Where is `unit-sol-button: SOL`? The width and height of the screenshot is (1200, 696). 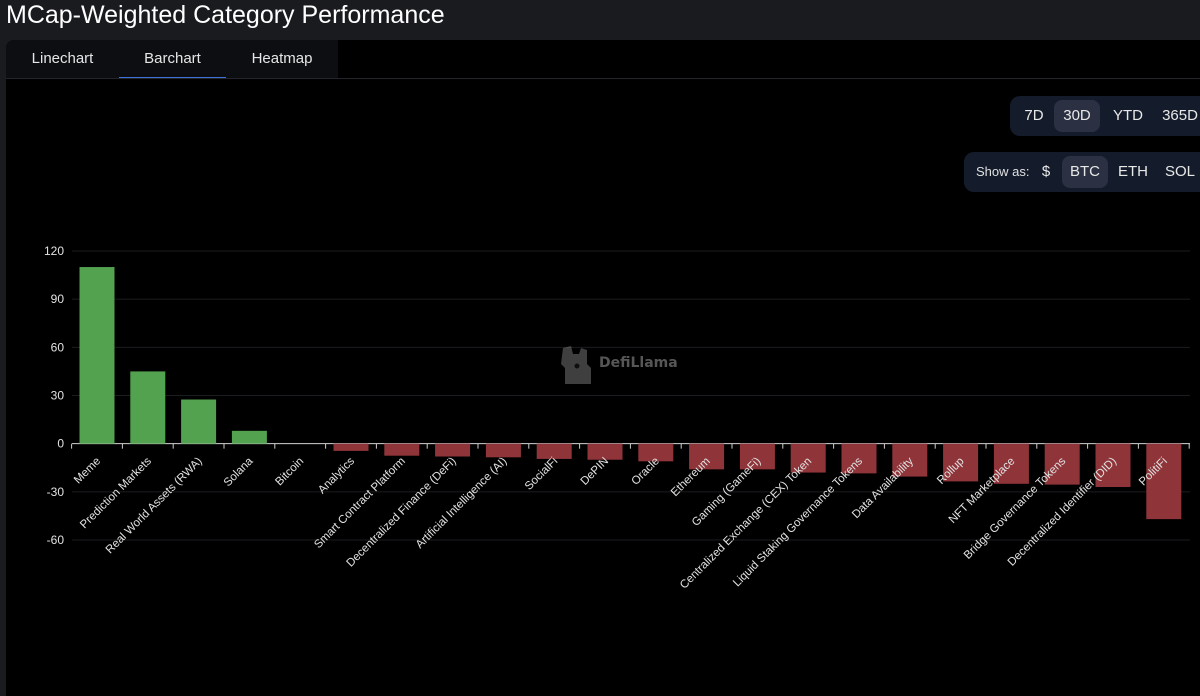 unit-sol-button: SOL is located at coordinates (1179, 171).